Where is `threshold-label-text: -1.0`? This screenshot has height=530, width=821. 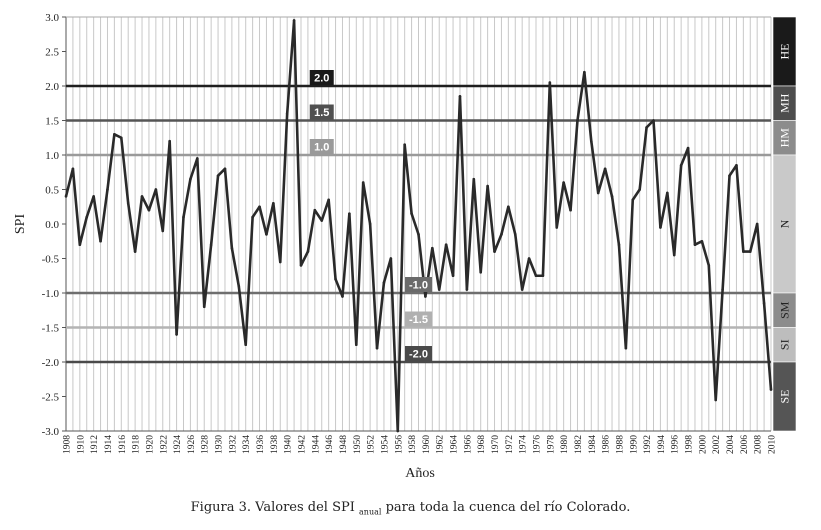
threshold-label-text: -1.0 is located at coordinates (418, 286).